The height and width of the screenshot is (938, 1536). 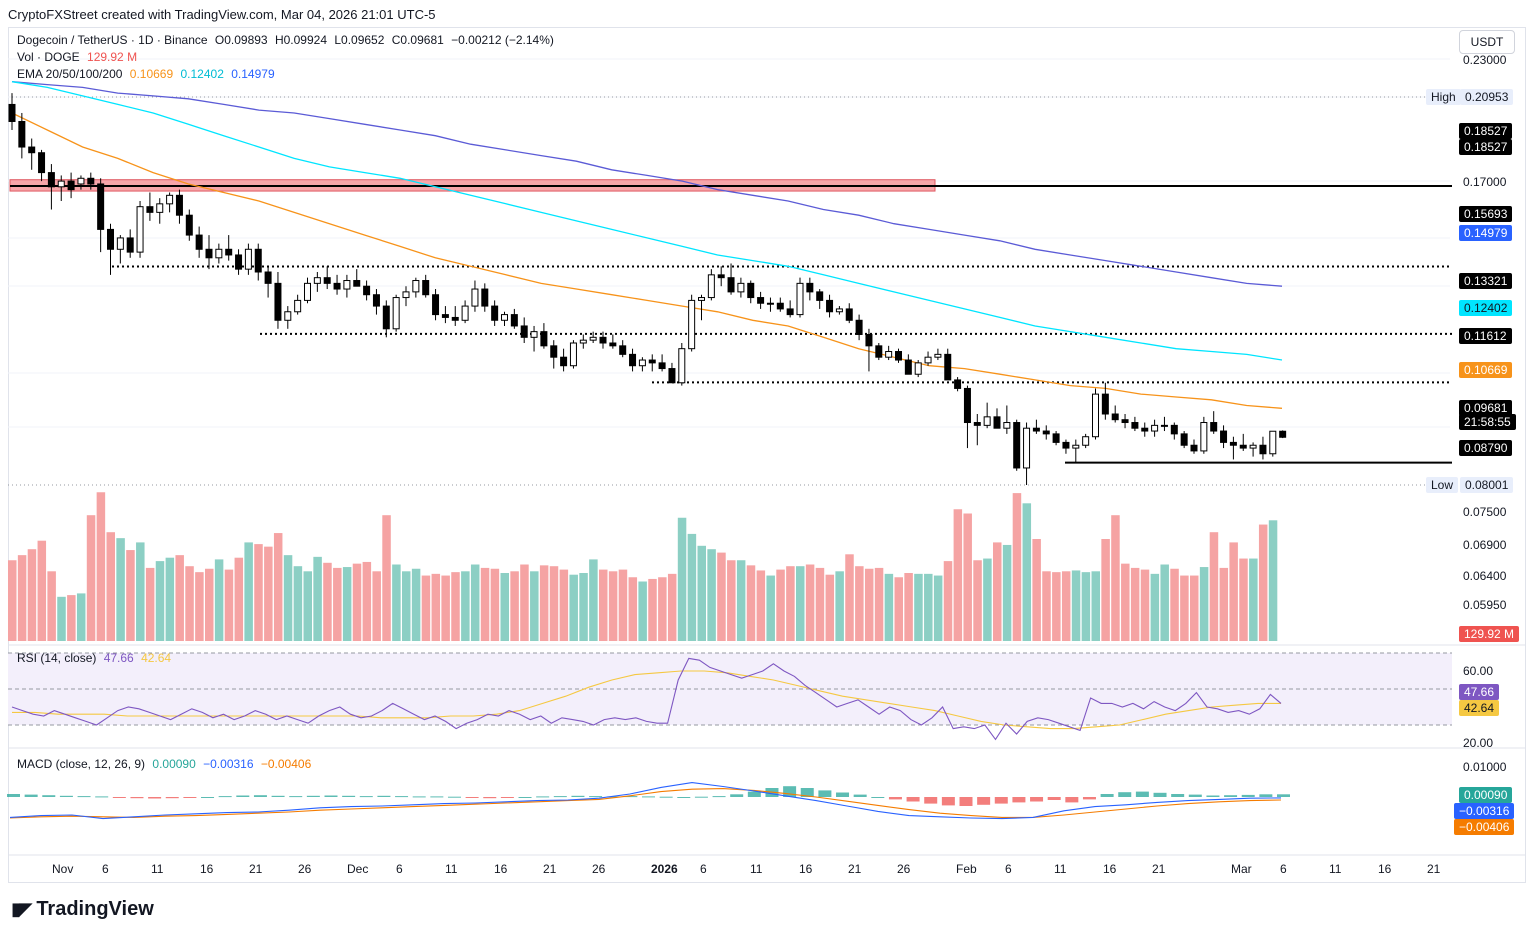 I want to click on ohlc-close: C0.09681, so click(x=417, y=40).